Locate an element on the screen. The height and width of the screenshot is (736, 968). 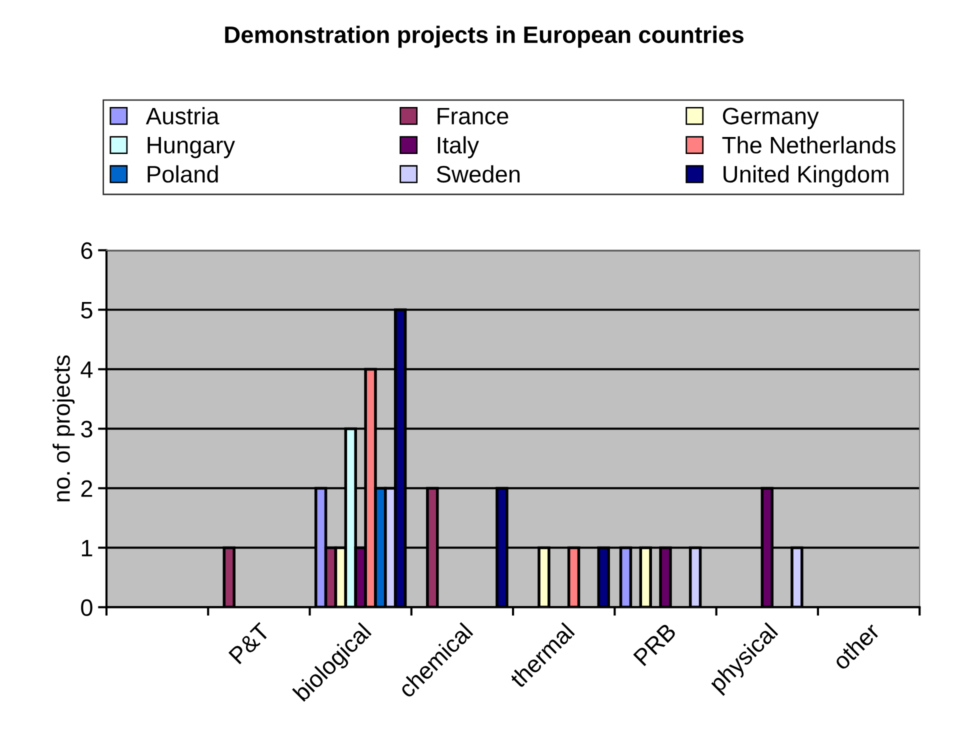
legend-label: Sweden is located at coordinates (478, 174).